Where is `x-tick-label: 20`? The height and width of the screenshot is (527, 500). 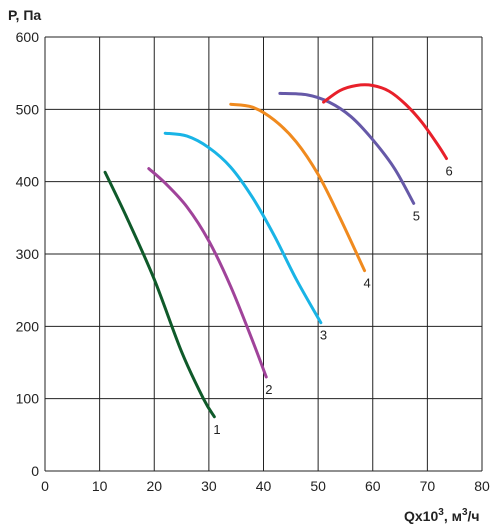
x-tick-label: 20 is located at coordinates (154, 486).